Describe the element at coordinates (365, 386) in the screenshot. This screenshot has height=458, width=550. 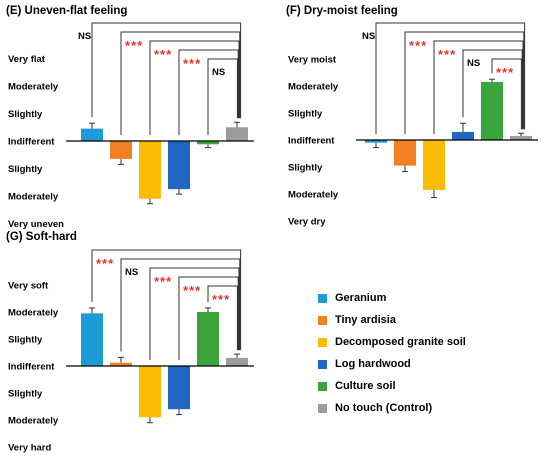
I see `legend-label: Culture soil` at that location.